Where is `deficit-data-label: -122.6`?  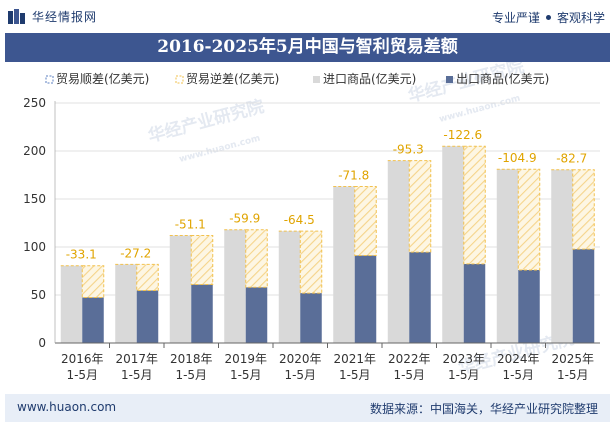
deficit-data-label: -122.6 is located at coordinates (462, 135).